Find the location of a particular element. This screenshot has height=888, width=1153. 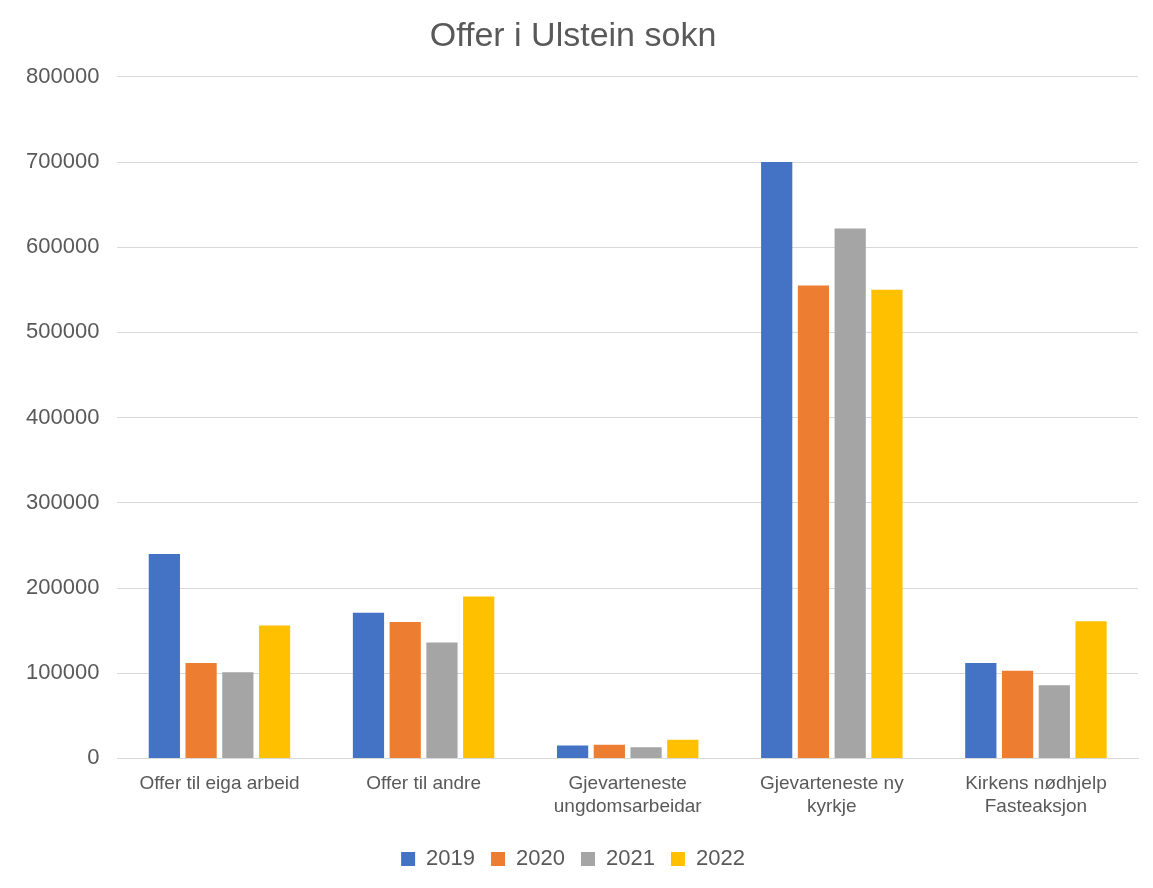

y-tick-label: 500000 is located at coordinates (62, 331).